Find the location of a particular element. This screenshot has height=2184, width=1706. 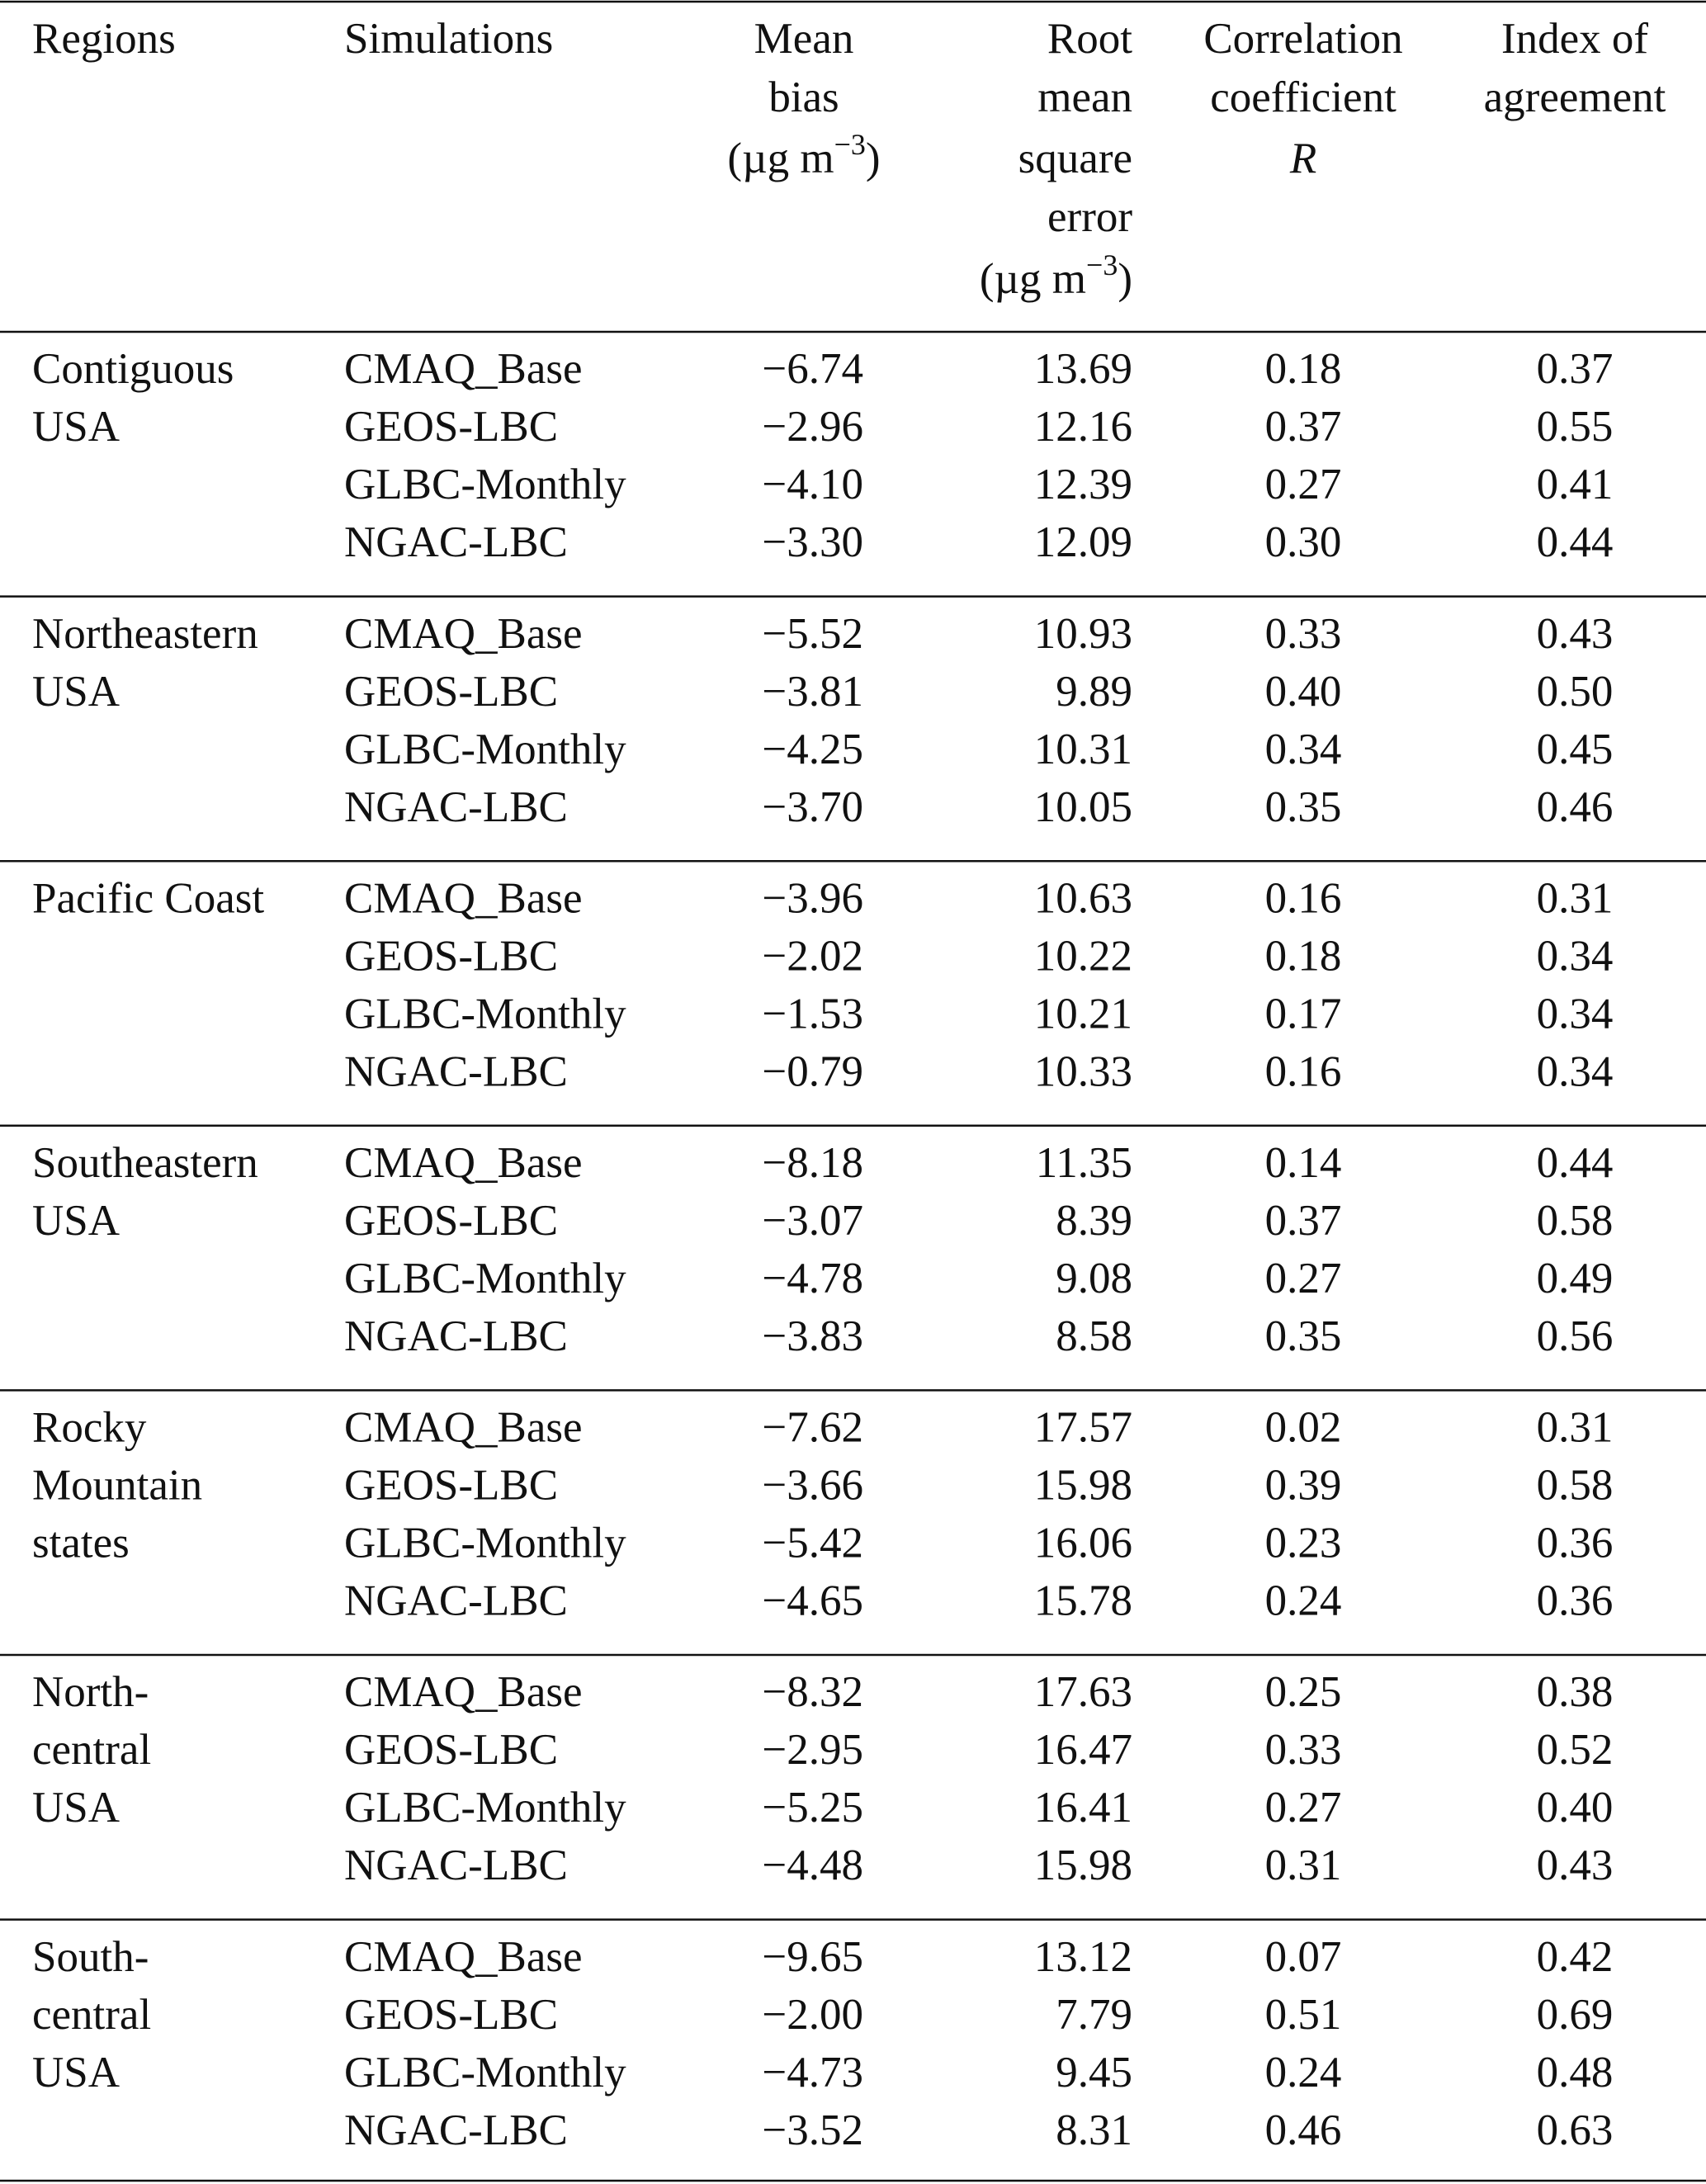

cell-value: 0.07 is located at coordinates (1303, 1957).